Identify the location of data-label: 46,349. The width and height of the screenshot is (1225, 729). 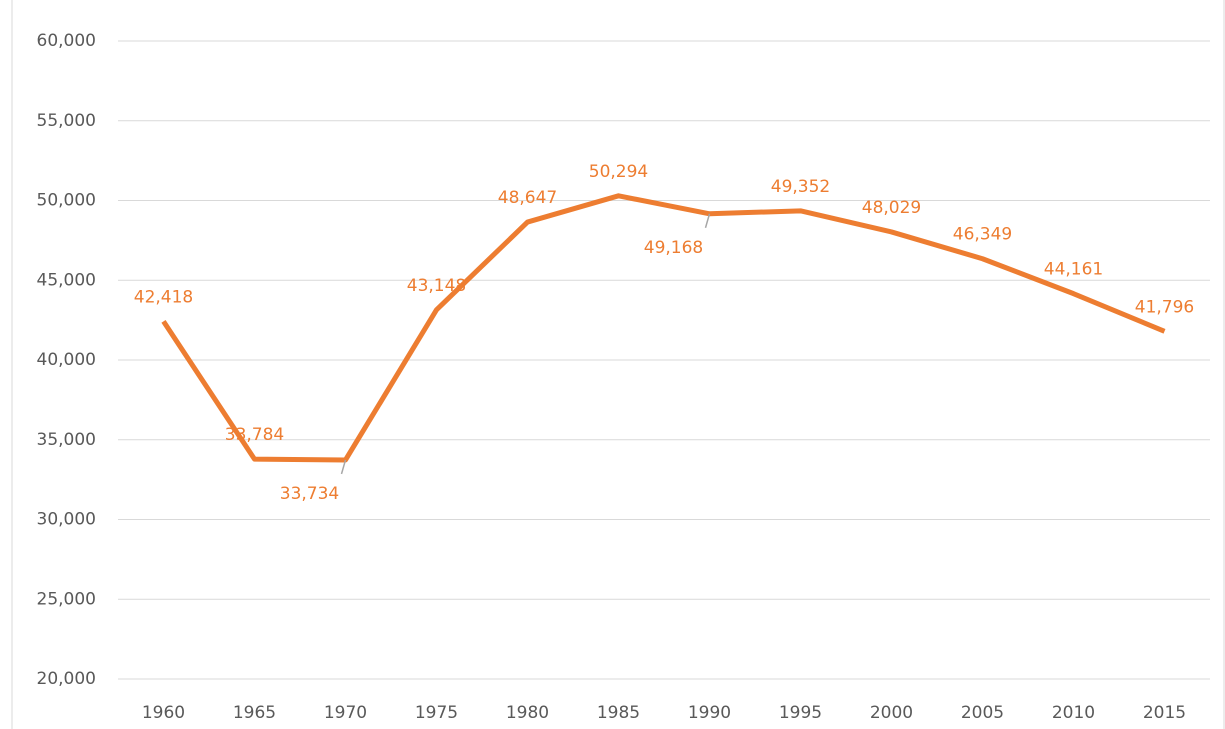
(982, 235).